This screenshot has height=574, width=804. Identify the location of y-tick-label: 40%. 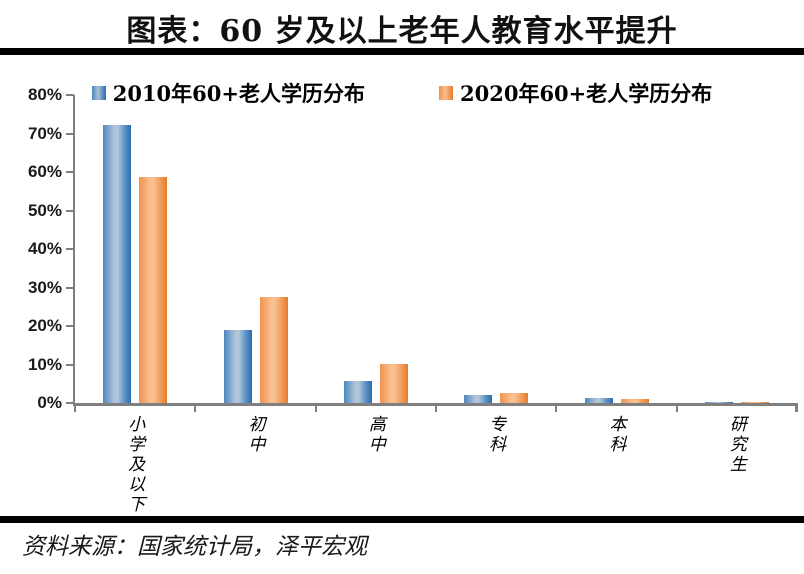
(44, 248).